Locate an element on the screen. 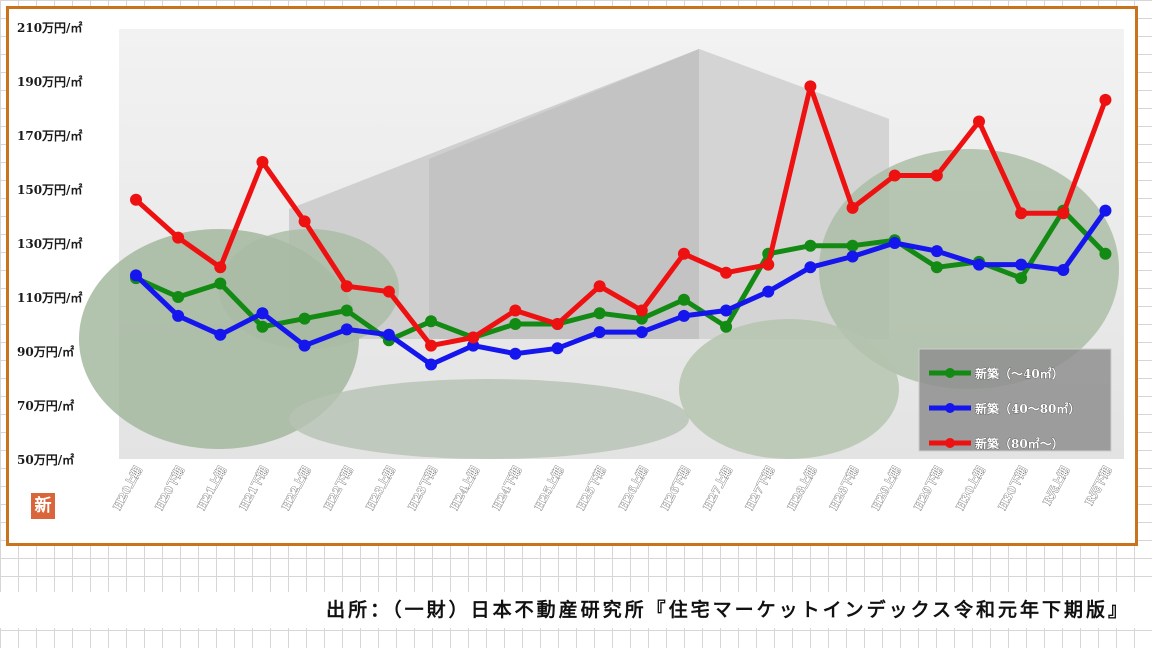 This screenshot has width=1152, height=648. chart-legend: 新築（～40㎡） 新築（40～80㎡） 新築（80㎡～） is located at coordinates (1015, 400).